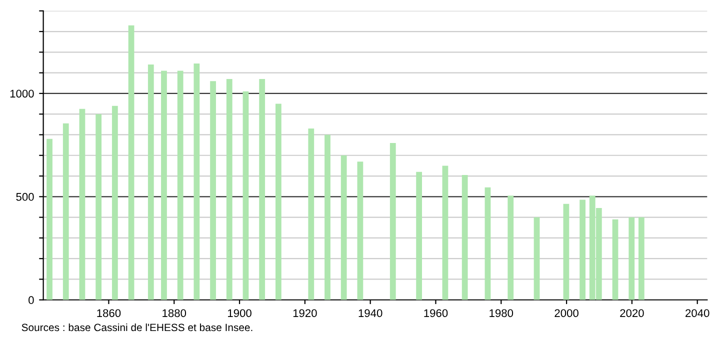 The height and width of the screenshot is (340, 710). Describe the element at coordinates (502, 313) in the screenshot. I see `x-tick-label: 1980` at that location.